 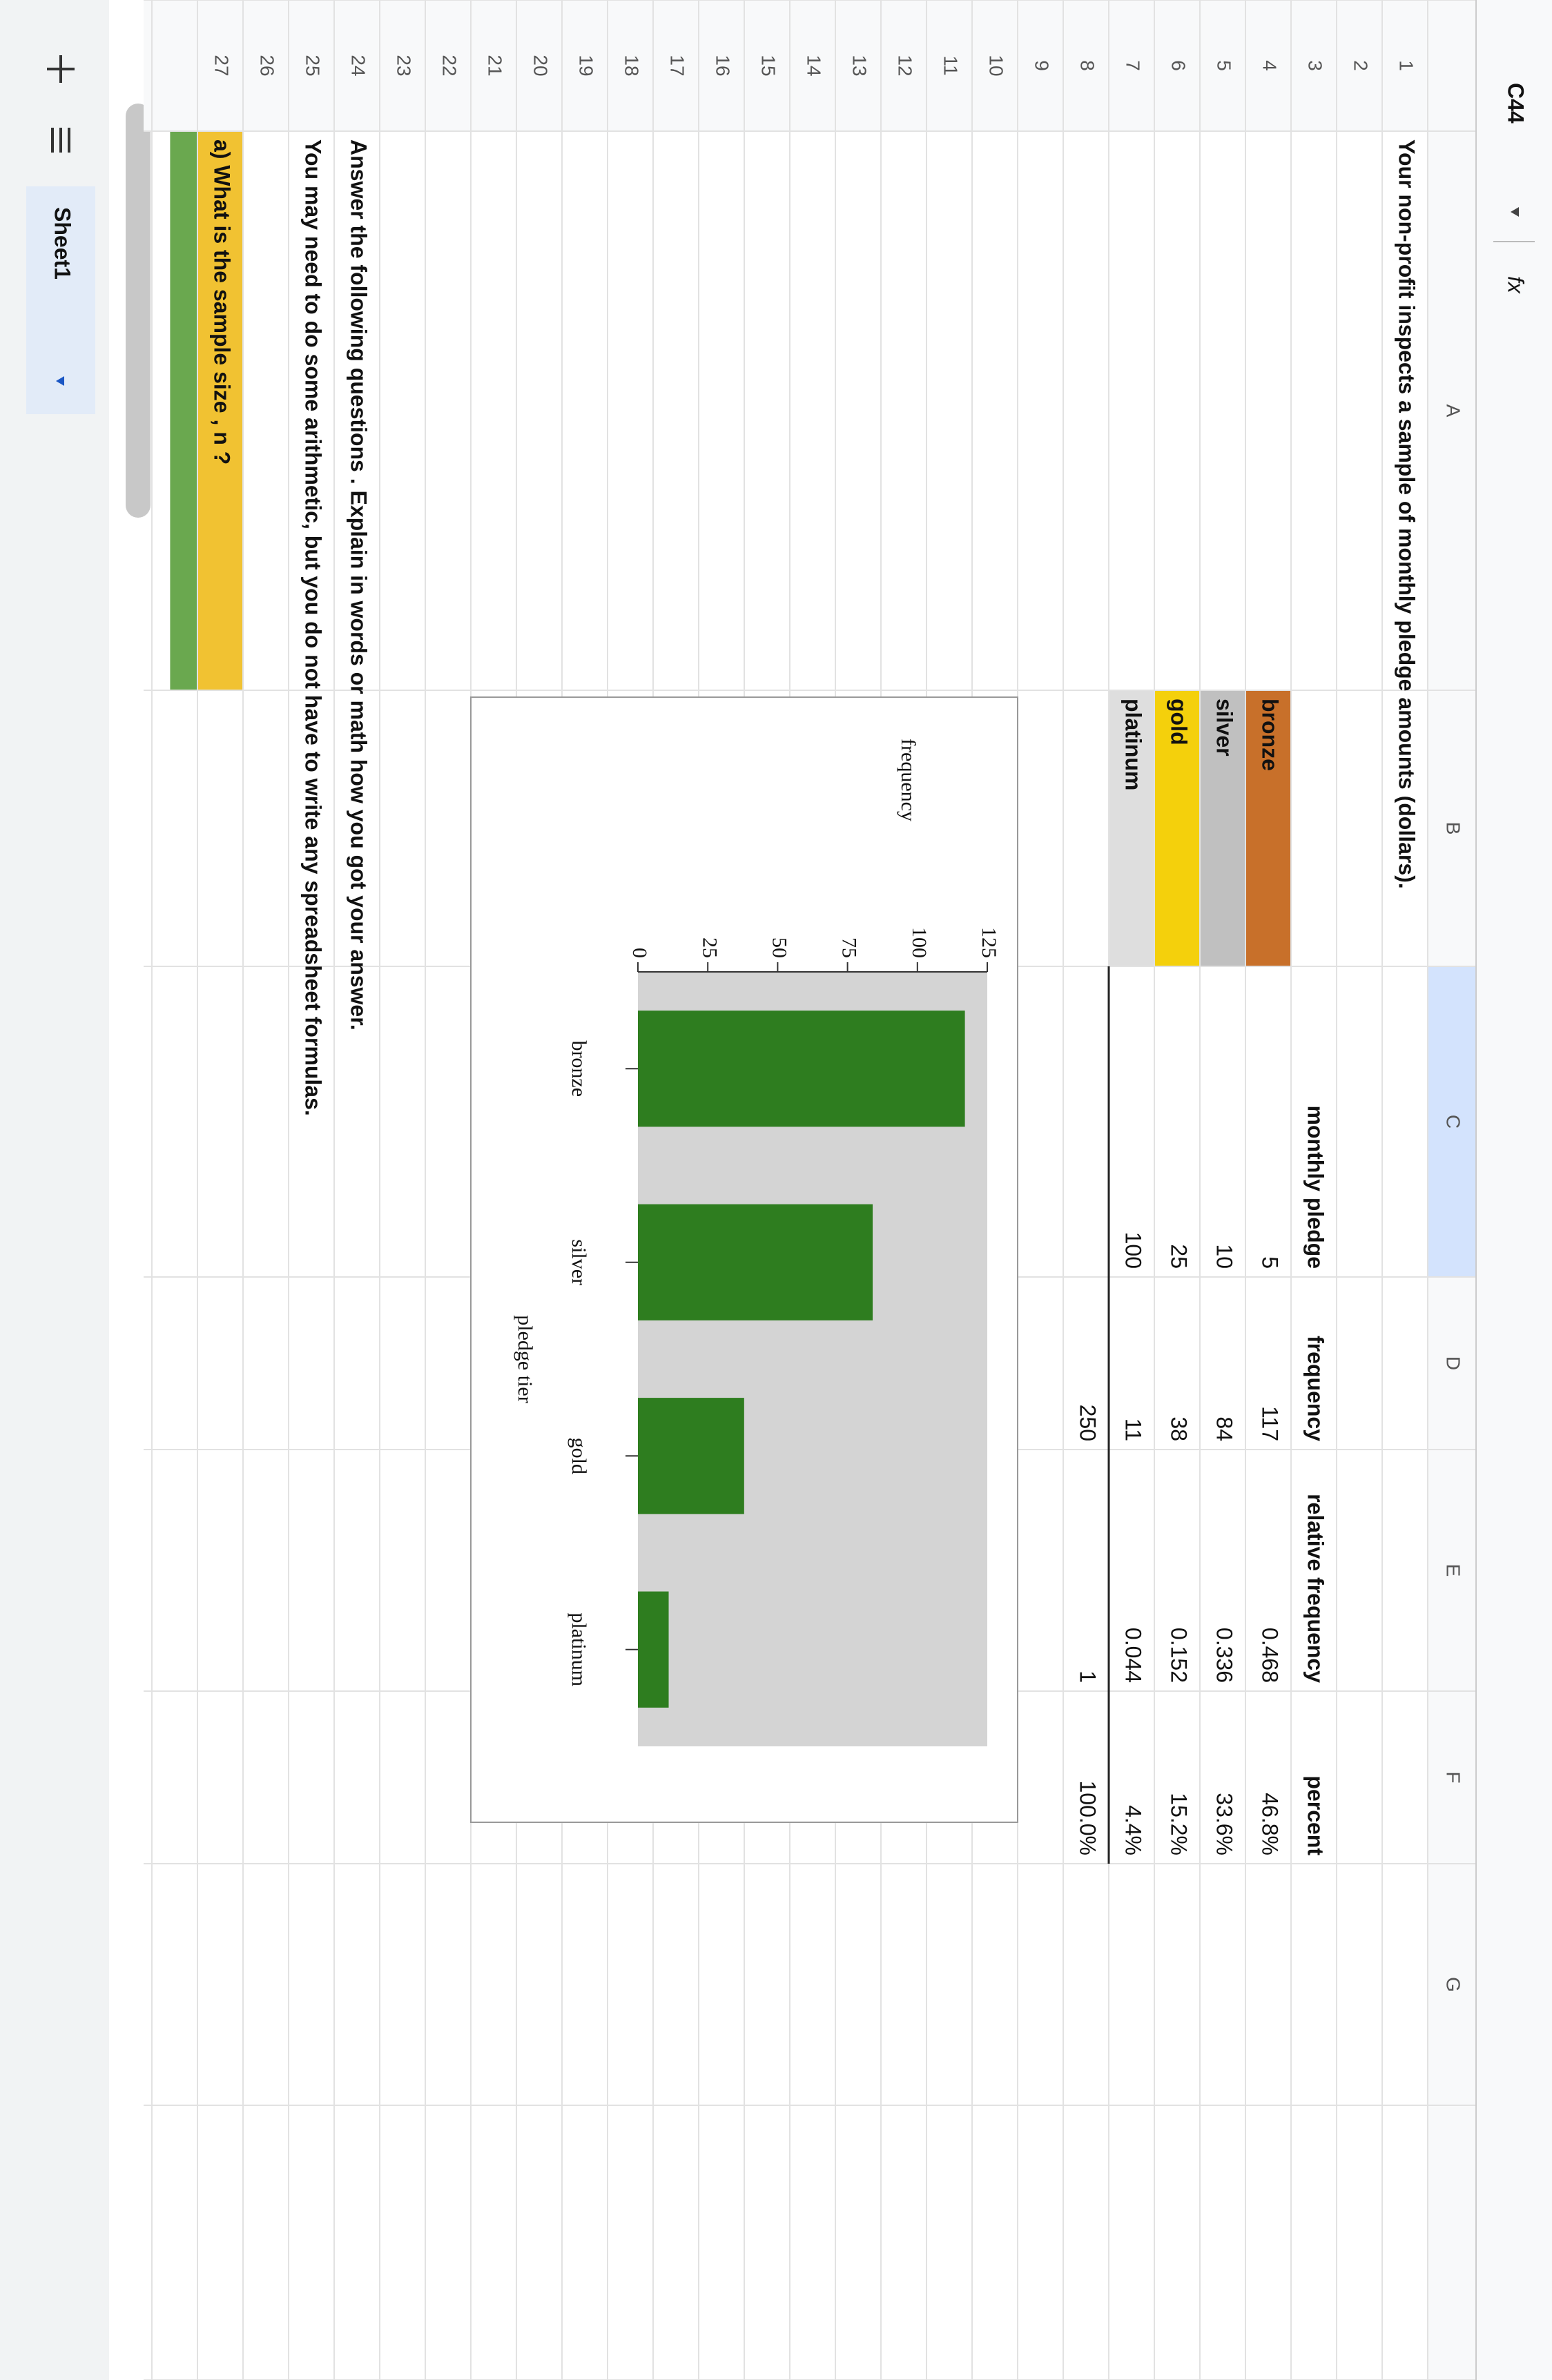 I want to click on row-number: 17, so click(x=677, y=65).